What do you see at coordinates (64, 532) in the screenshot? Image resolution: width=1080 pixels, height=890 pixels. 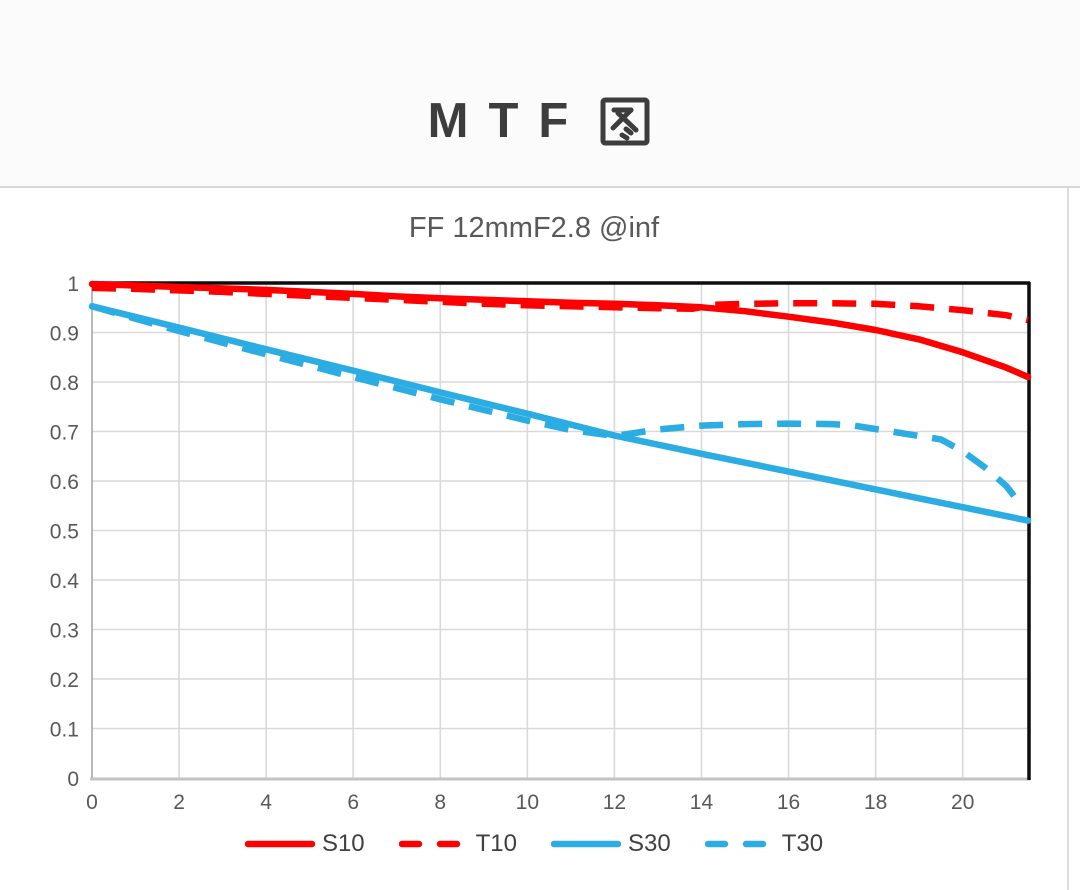 I see `y-tick-label: 0.5` at bounding box center [64, 532].